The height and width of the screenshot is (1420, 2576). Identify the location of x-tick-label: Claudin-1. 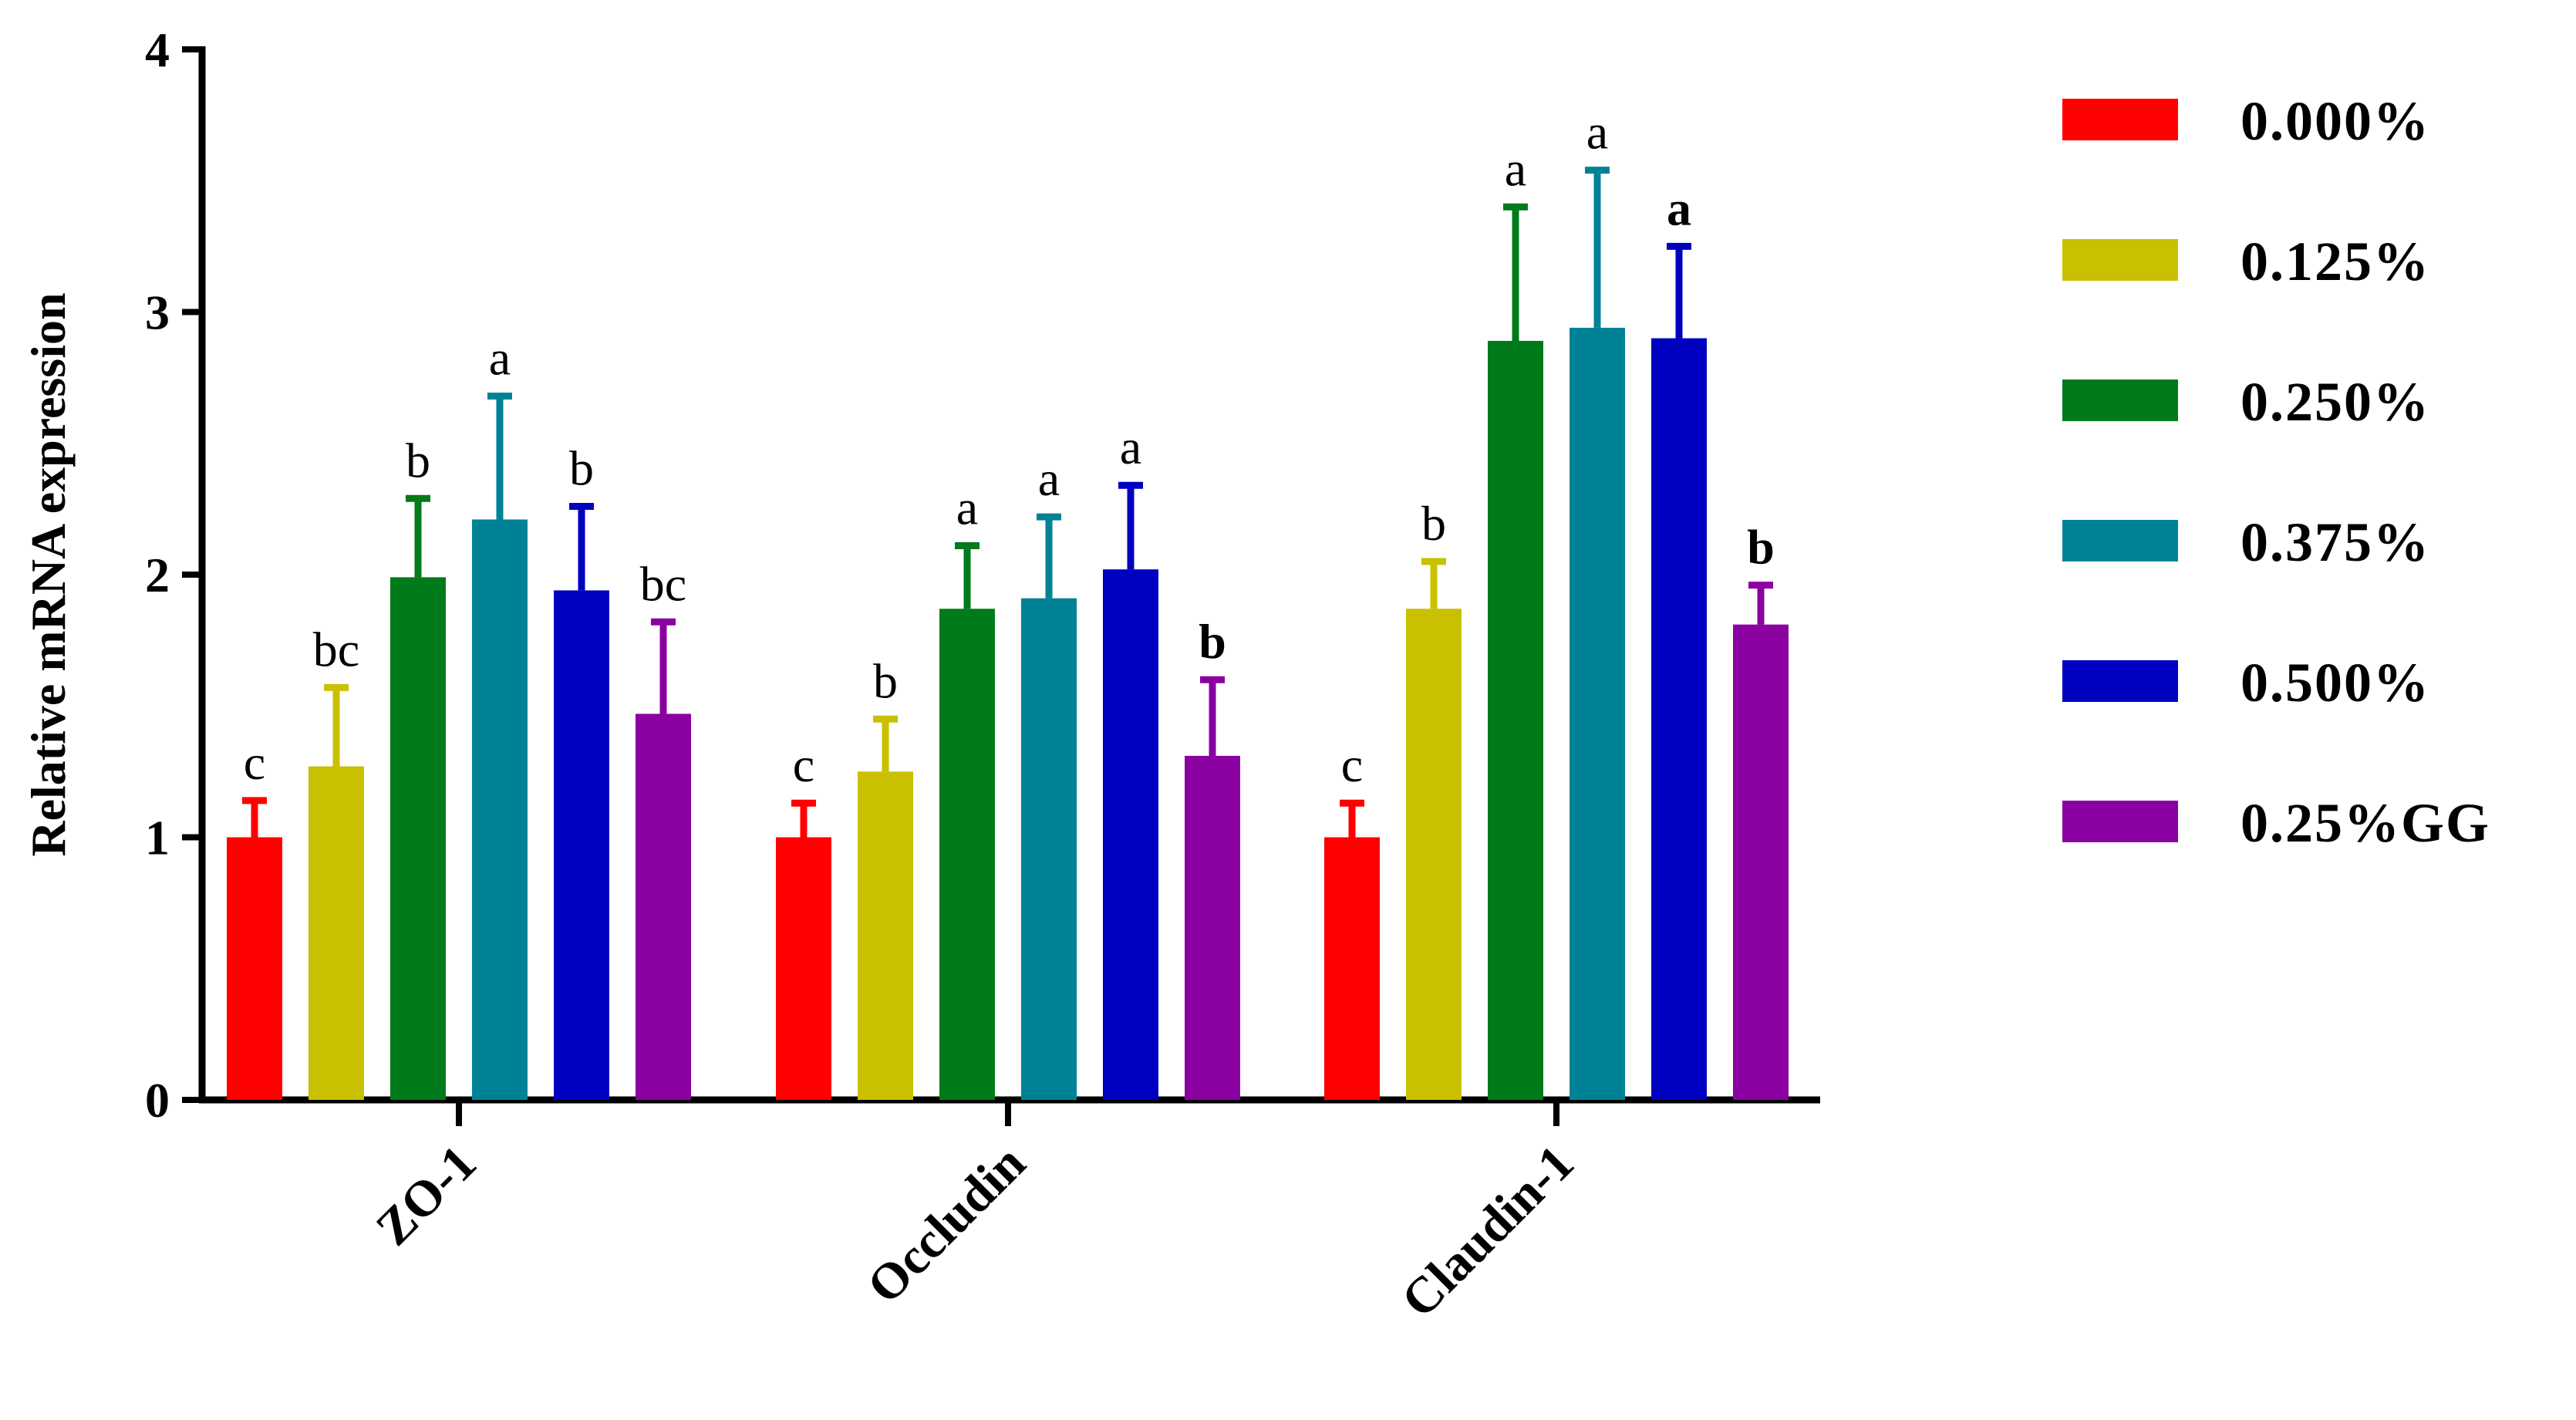
(1487, 1231).